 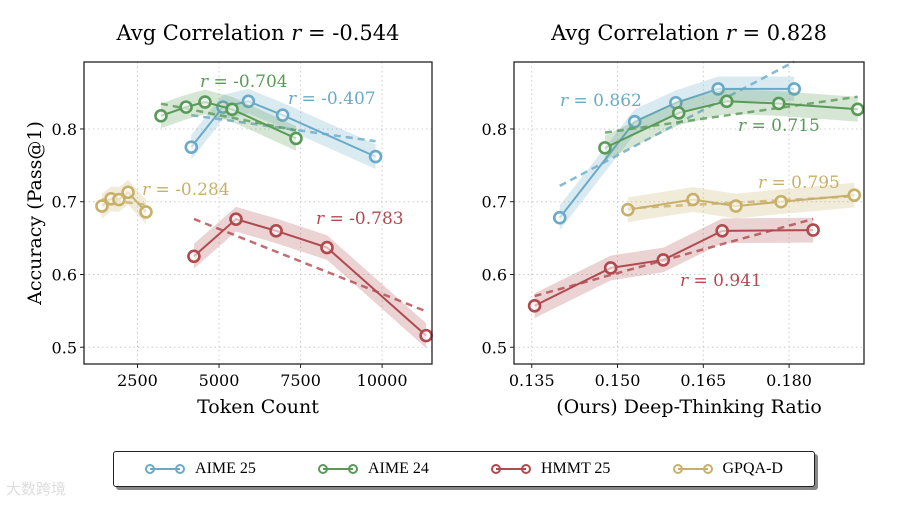 I want to click on legend-label: AIME 24, so click(x=398, y=468).